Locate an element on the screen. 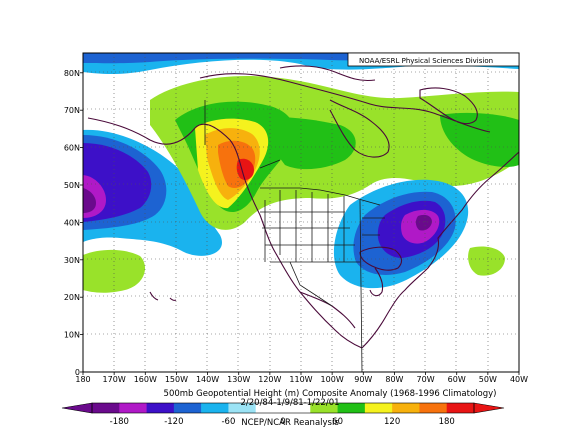 The width and height of the screenshot is (565, 437). lon-tick-label: 140W is located at coordinates (207, 379).